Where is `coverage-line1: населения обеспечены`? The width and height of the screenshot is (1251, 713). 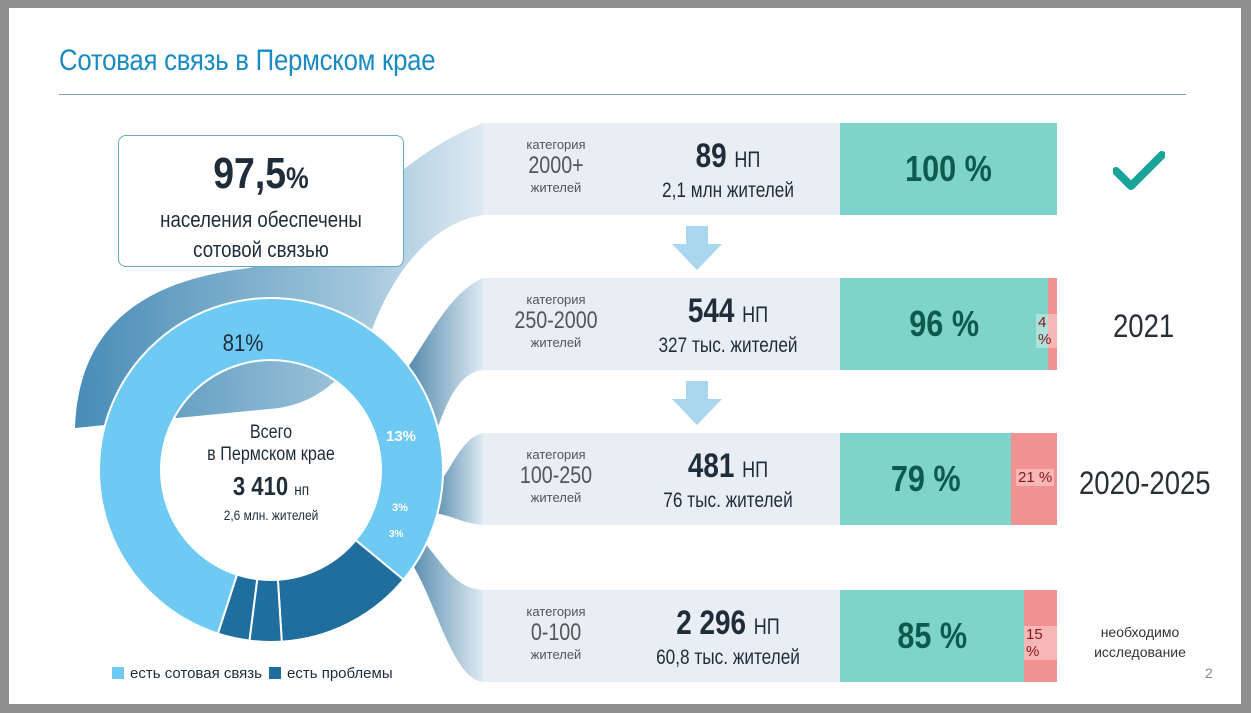
coverage-line1: населения обеспечены is located at coordinates (261, 219).